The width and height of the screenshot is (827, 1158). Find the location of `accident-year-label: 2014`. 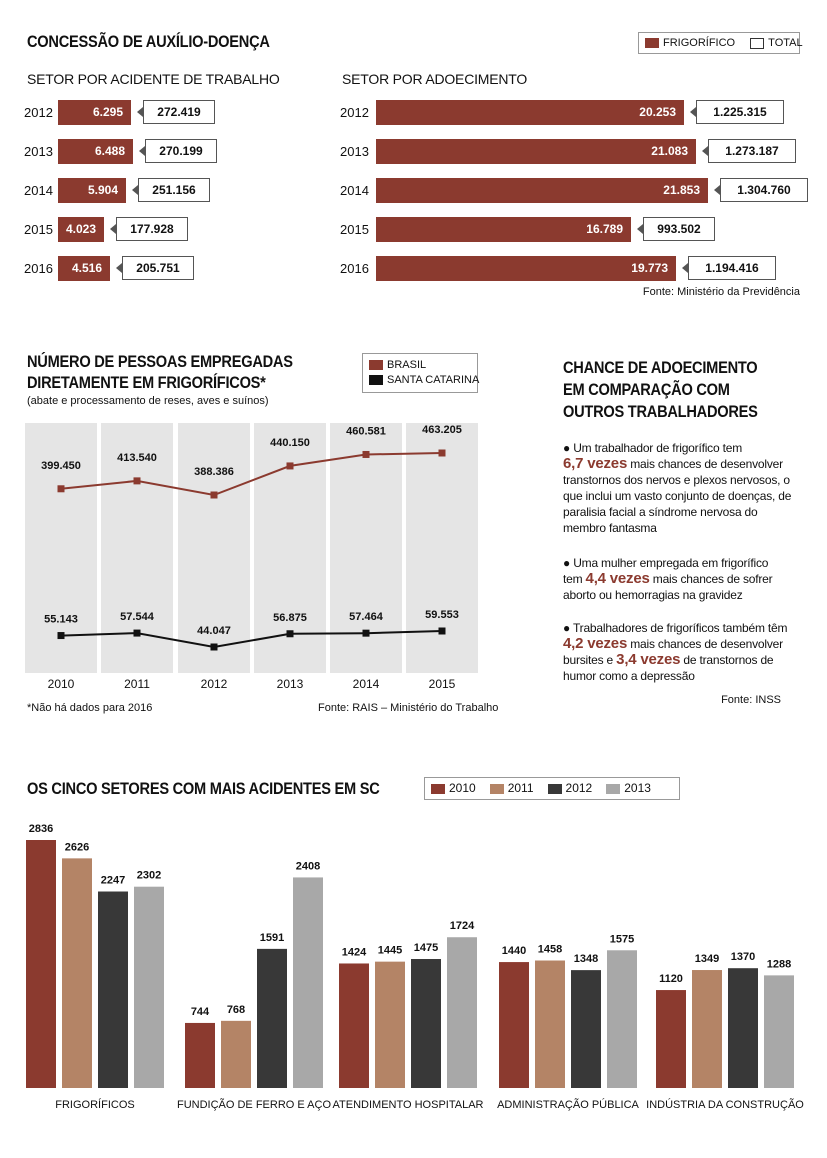

accident-year-label: 2014 is located at coordinates (38, 190).